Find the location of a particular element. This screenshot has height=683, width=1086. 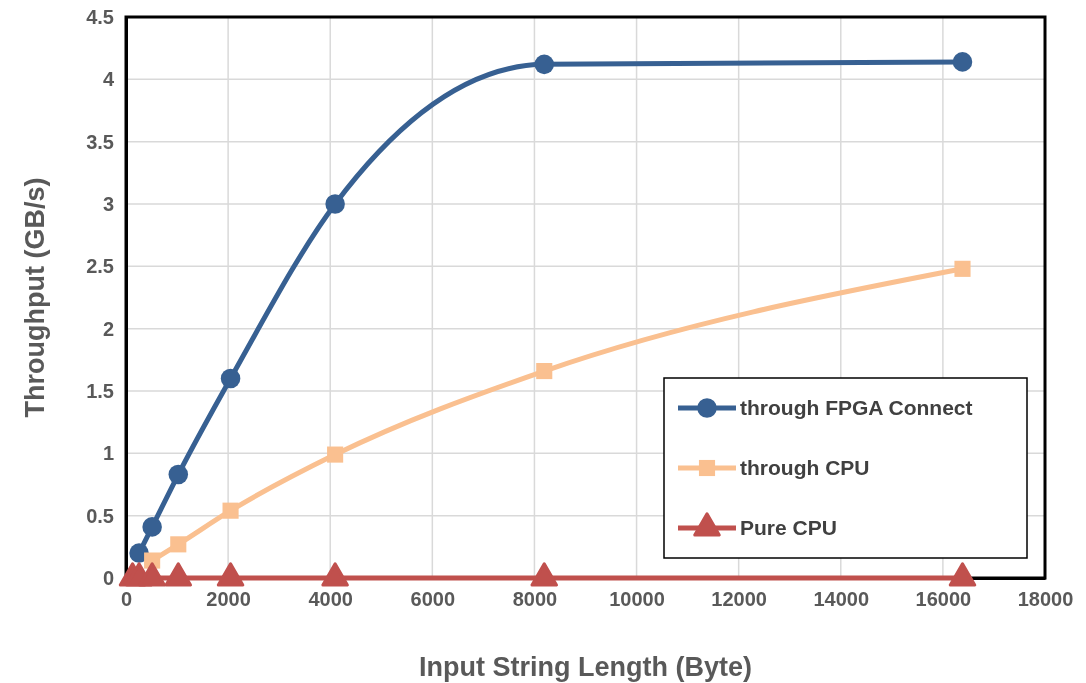

x-axis-title: Input String Length (Byte) is located at coordinates (585, 667).